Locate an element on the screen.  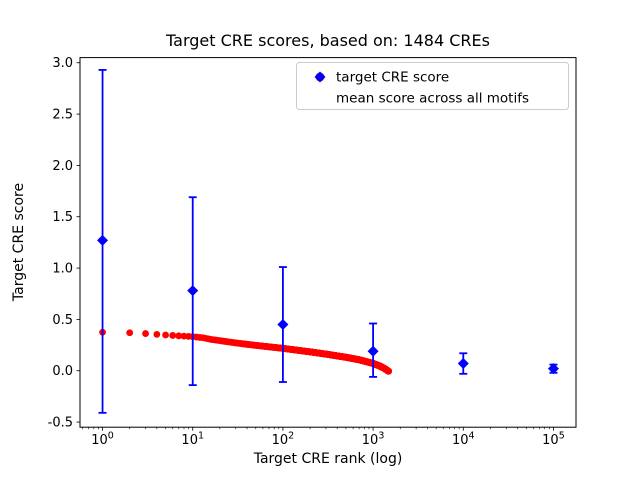
x-tick-label: 10⁵ is located at coordinates (553, 440).